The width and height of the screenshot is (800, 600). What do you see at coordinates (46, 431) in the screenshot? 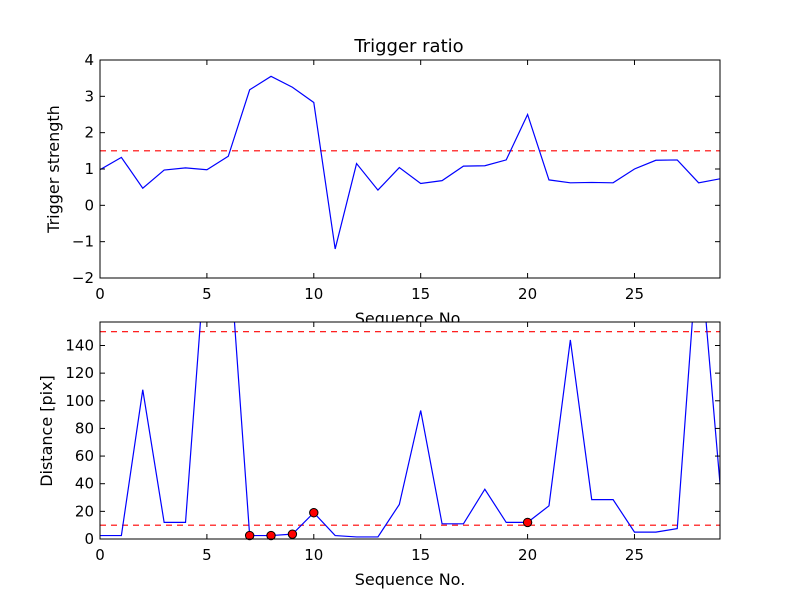
I see `bottom-y-axis-label: Distance [pix]` at bounding box center [46, 431].